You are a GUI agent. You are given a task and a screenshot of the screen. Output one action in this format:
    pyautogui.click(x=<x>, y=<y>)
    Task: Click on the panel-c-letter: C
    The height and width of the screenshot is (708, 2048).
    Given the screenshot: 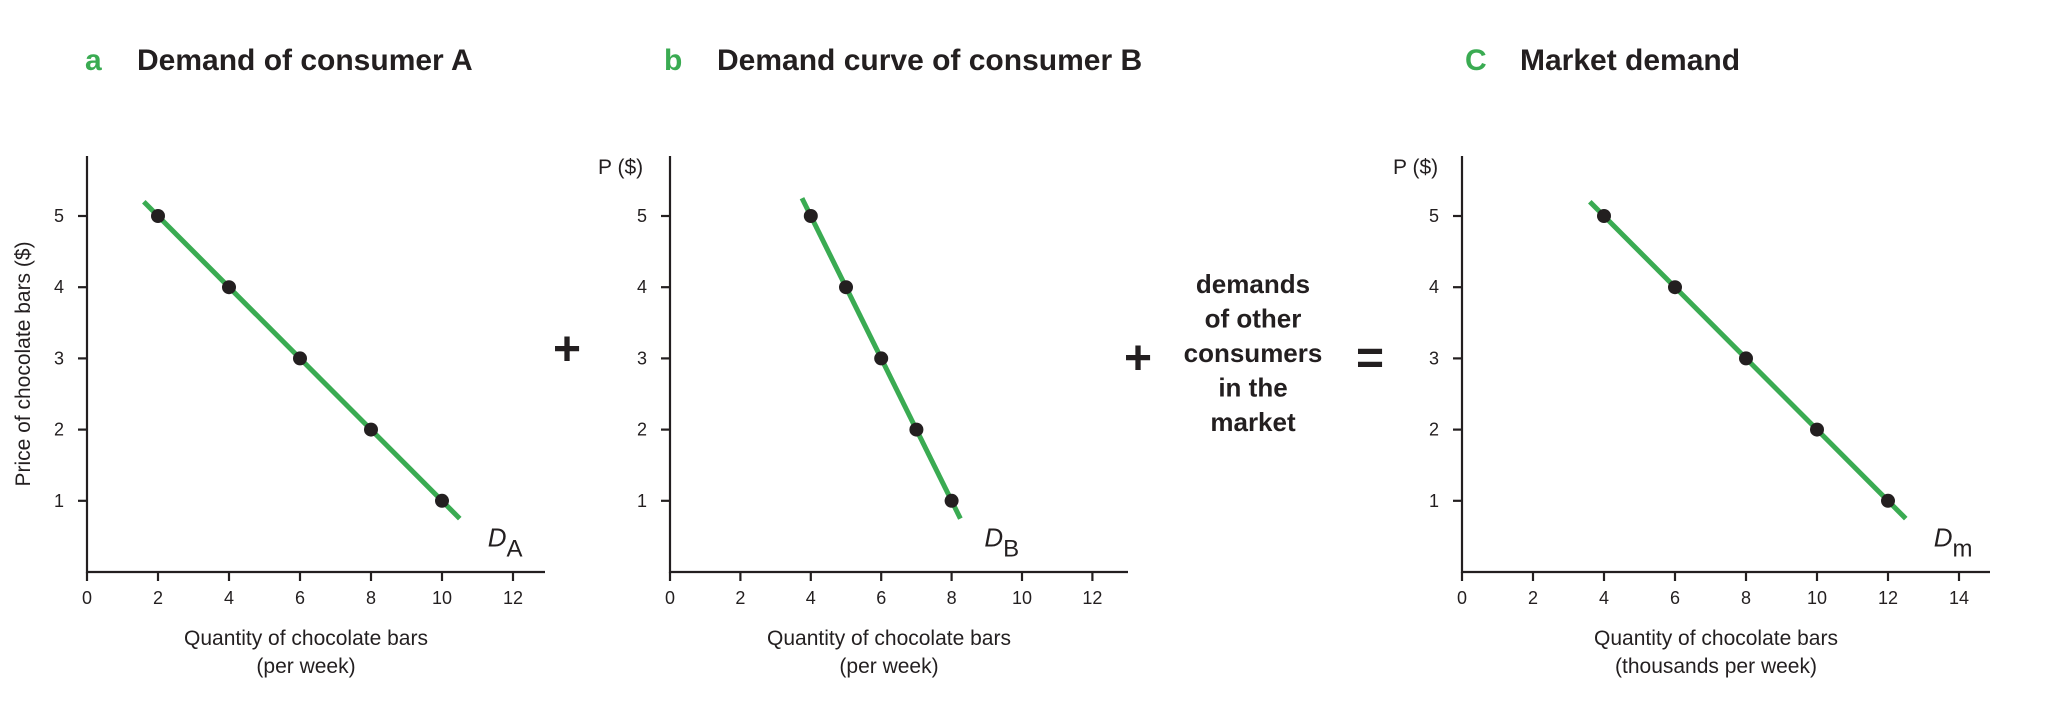 What is the action you would take?
    pyautogui.click(x=1476, y=60)
    